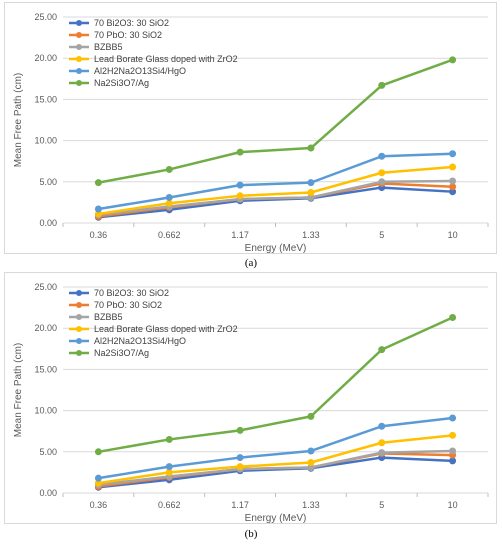 This screenshot has width=502, height=550. What do you see at coordinates (453, 505) in the screenshot?
I see `x-tick-label: 10` at bounding box center [453, 505].